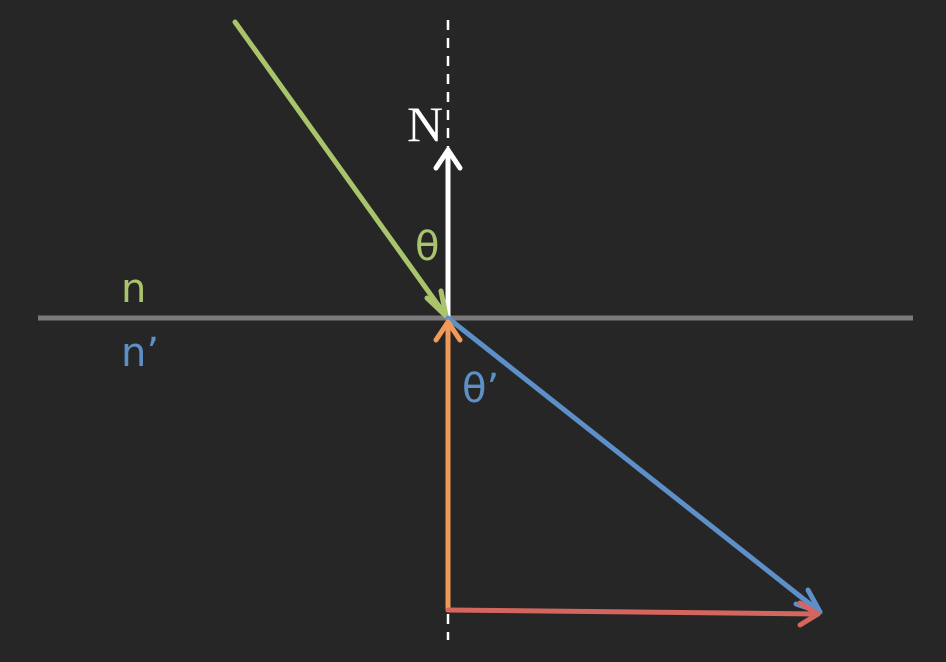 This screenshot has width=946, height=662. Describe the element at coordinates (425, 124) in the screenshot. I see `normal-label: N` at that location.